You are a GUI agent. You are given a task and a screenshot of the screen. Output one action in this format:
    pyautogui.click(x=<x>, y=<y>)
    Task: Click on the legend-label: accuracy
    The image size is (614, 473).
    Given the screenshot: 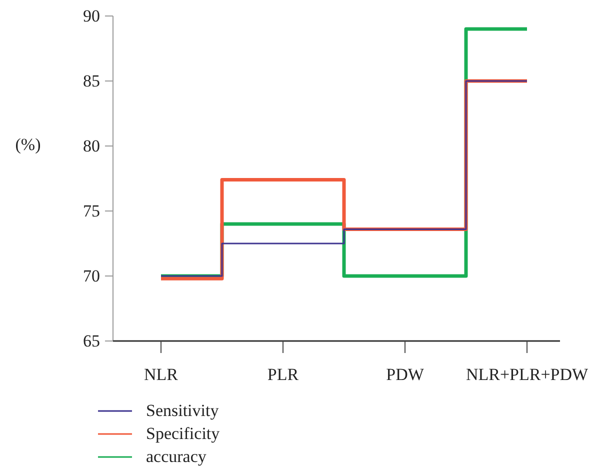 What is the action you would take?
    pyautogui.click(x=176, y=456)
    